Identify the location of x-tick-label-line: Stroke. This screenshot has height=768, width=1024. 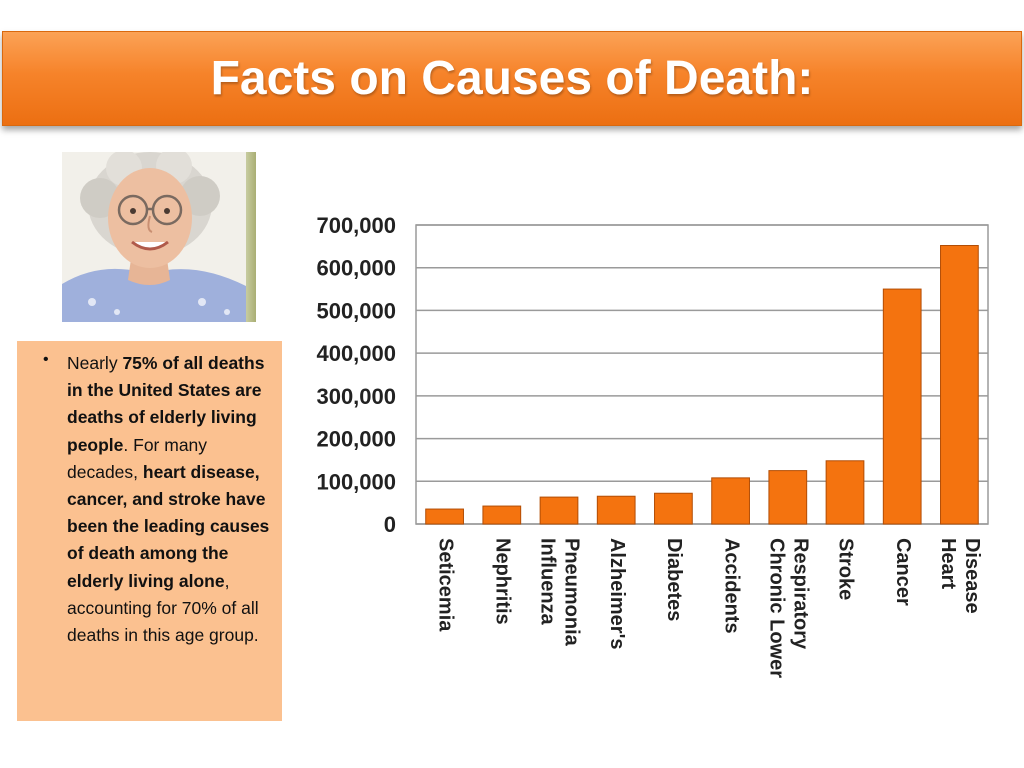
(846, 569).